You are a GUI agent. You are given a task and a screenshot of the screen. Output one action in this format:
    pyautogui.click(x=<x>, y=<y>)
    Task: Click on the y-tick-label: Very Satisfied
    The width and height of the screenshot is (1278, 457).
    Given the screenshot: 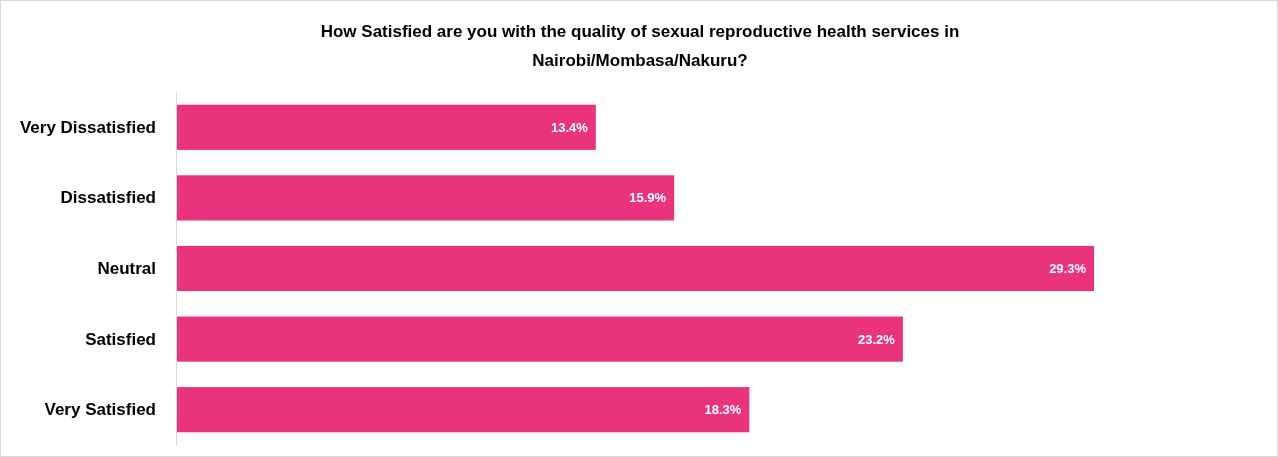 What is the action you would take?
    pyautogui.click(x=100, y=410)
    